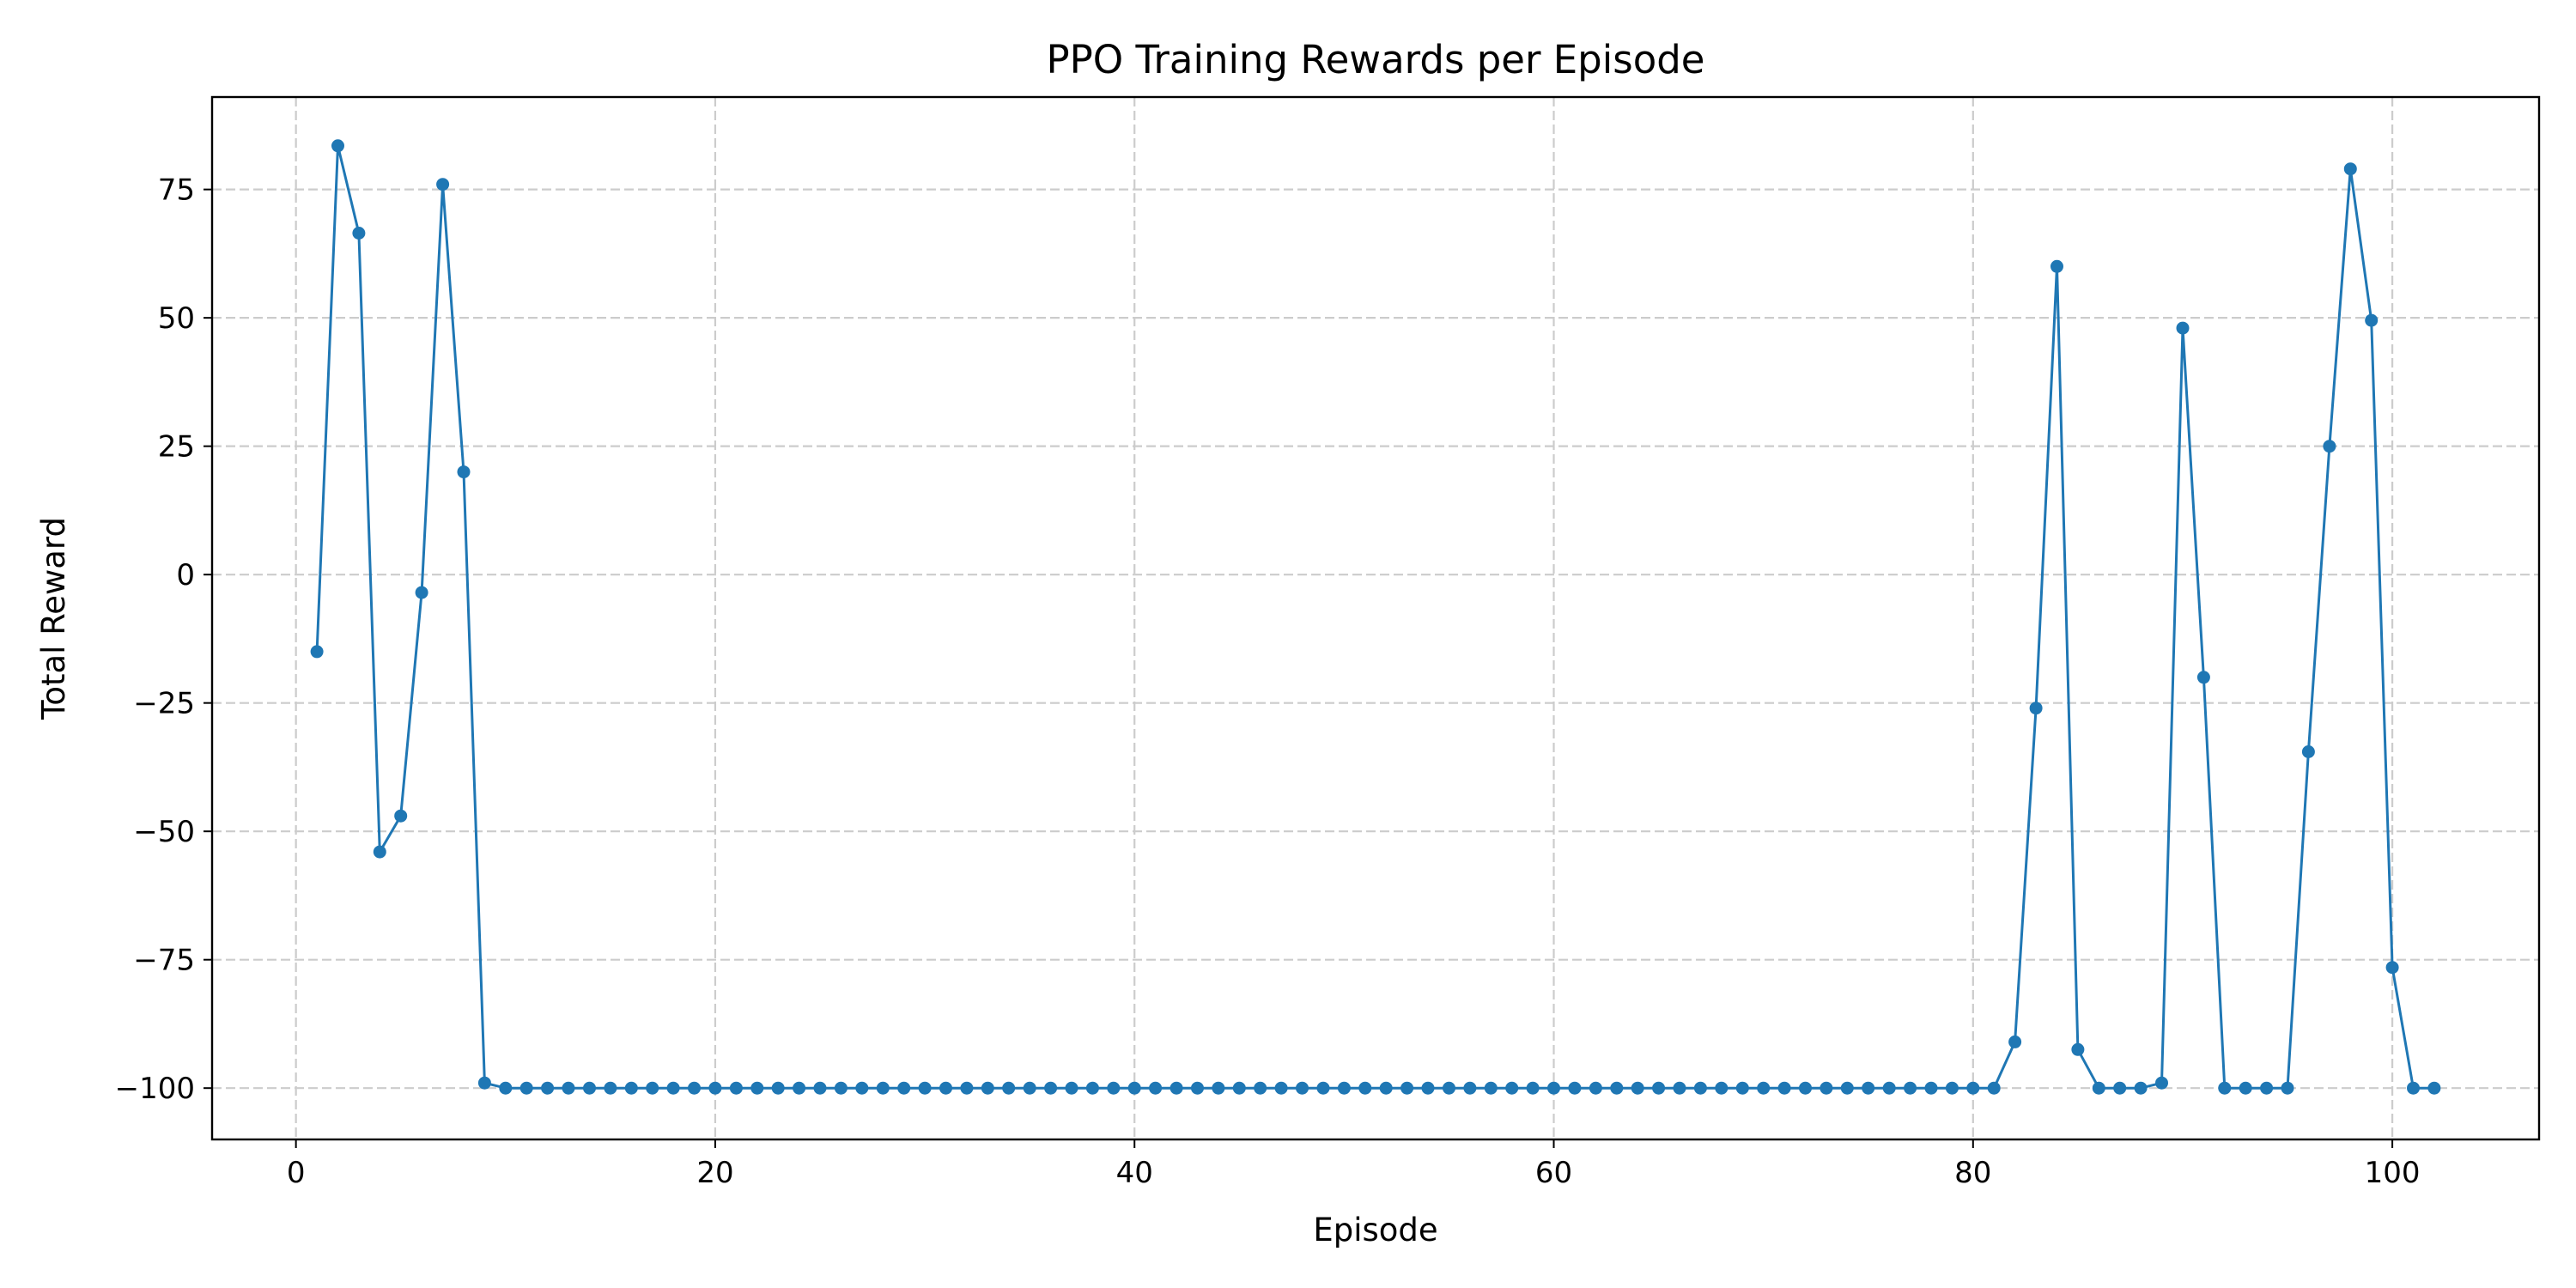 The height and width of the screenshot is (1288, 2576). I want to click on y-tick-label: 25, so click(176, 448).